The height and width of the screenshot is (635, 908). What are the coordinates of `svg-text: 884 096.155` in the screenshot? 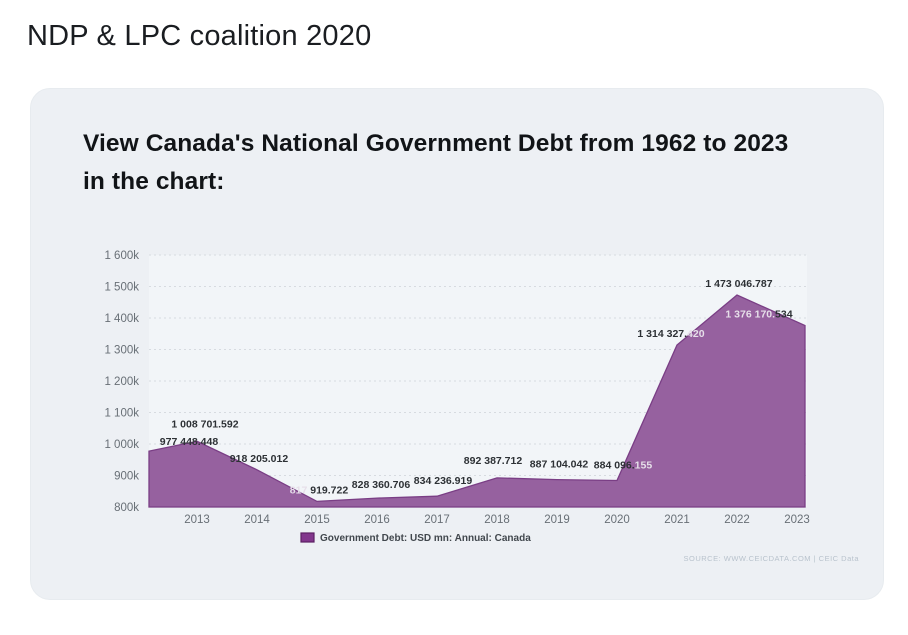 It's located at (623, 466).